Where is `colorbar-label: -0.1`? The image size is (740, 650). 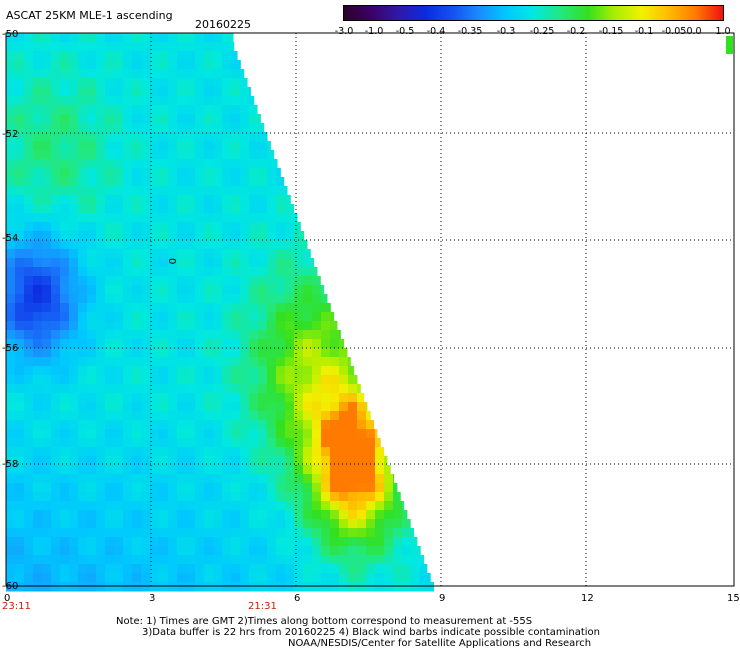 colorbar-label: -0.1 is located at coordinates (644, 31).